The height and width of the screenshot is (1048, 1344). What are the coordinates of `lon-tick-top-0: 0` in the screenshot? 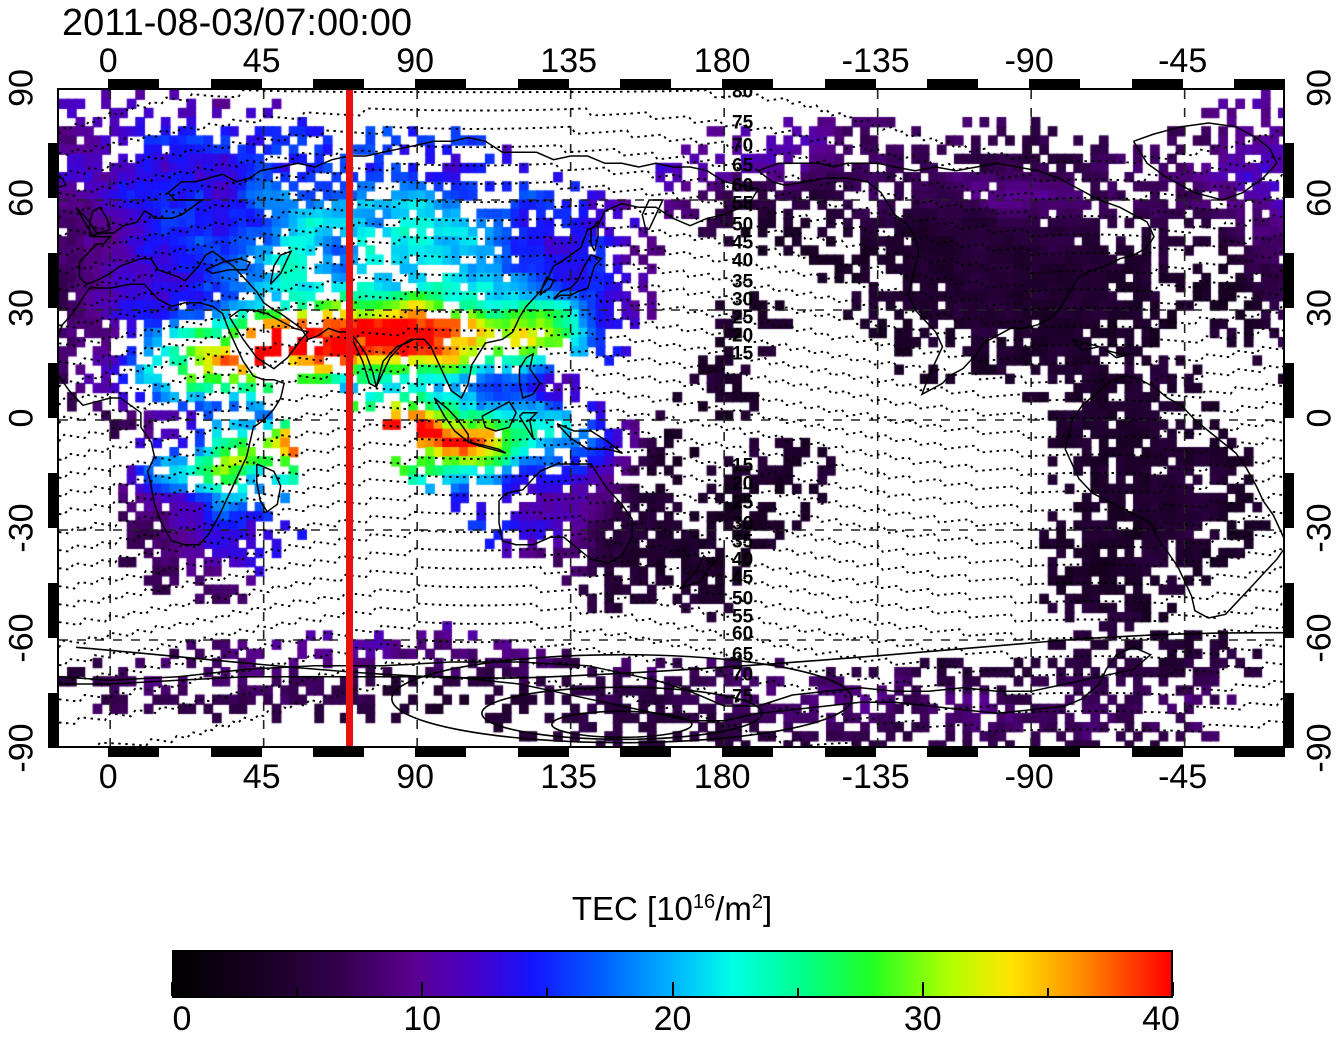 It's located at (108, 61).